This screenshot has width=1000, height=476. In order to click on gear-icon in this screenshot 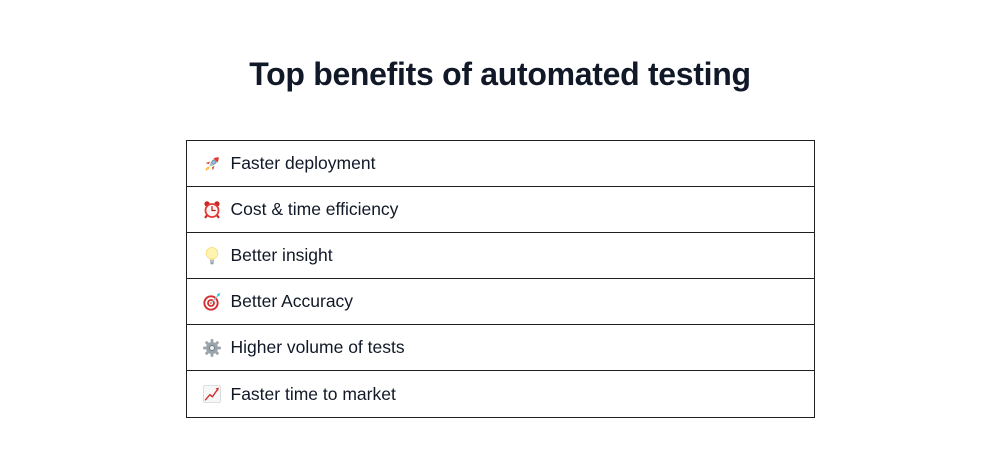, I will do `click(212, 348)`.